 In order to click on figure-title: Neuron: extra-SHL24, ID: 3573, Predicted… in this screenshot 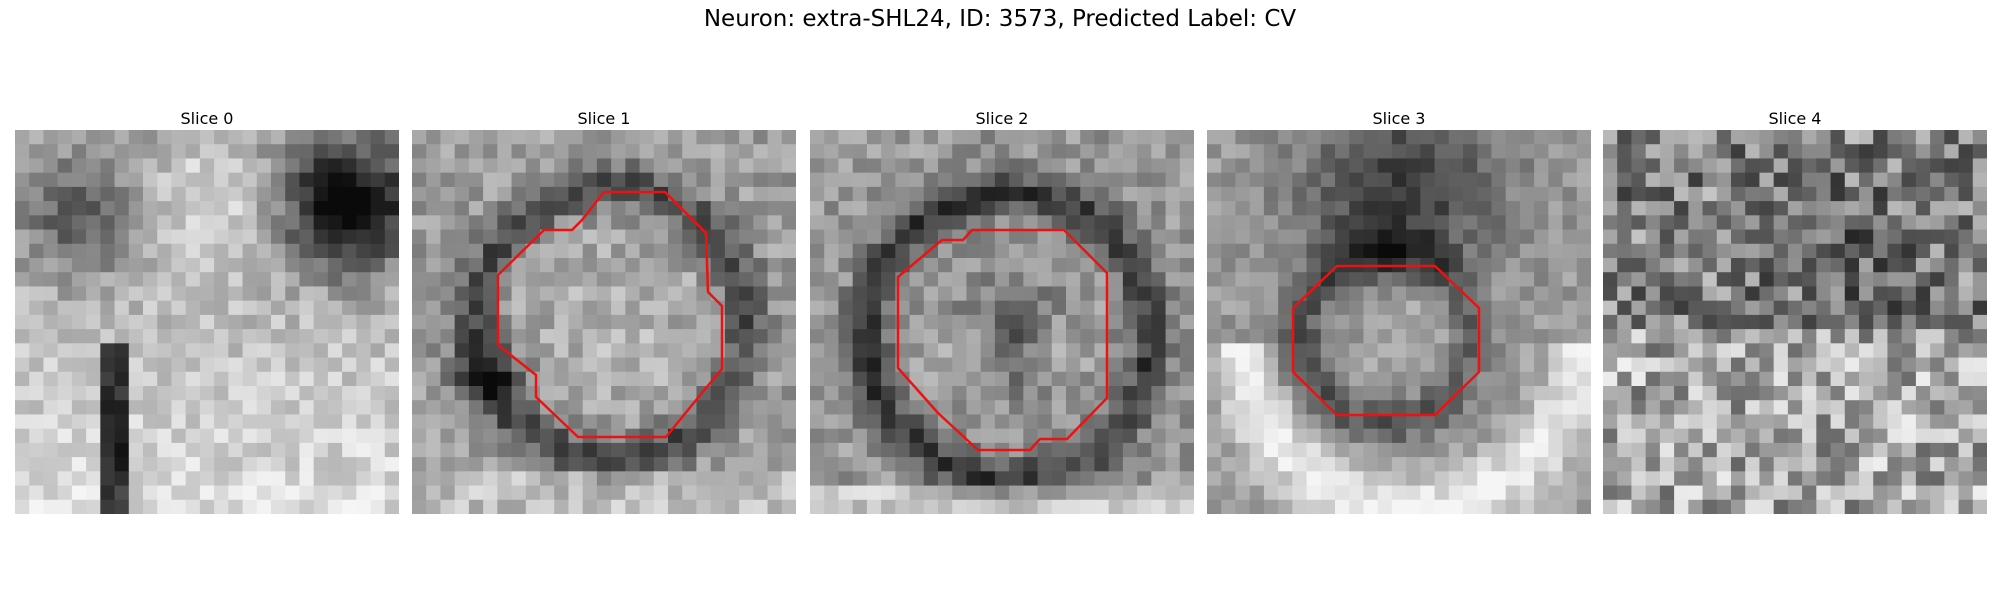, I will do `click(1000, 19)`.